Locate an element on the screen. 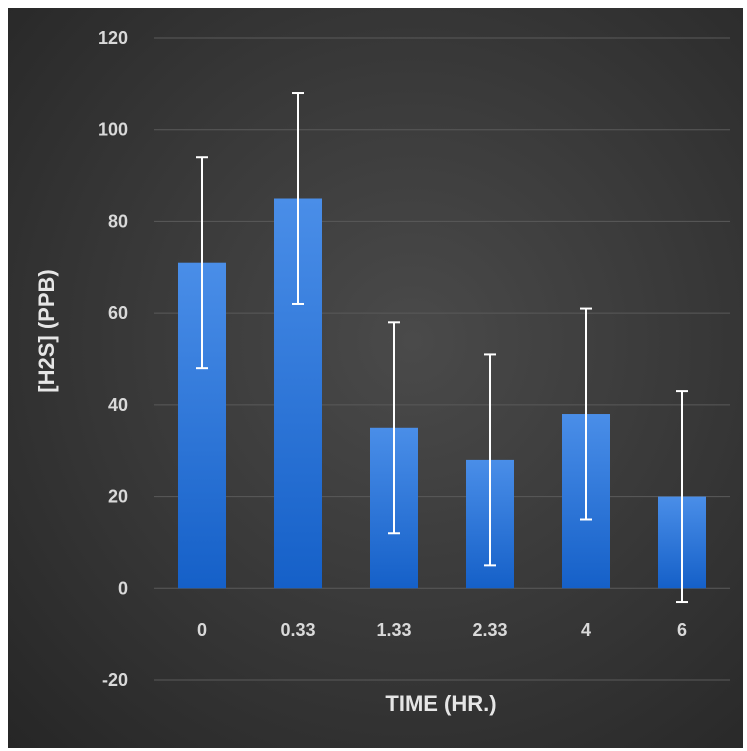 The image size is (747, 751). y-tick-label: 20 is located at coordinates (118, 497).